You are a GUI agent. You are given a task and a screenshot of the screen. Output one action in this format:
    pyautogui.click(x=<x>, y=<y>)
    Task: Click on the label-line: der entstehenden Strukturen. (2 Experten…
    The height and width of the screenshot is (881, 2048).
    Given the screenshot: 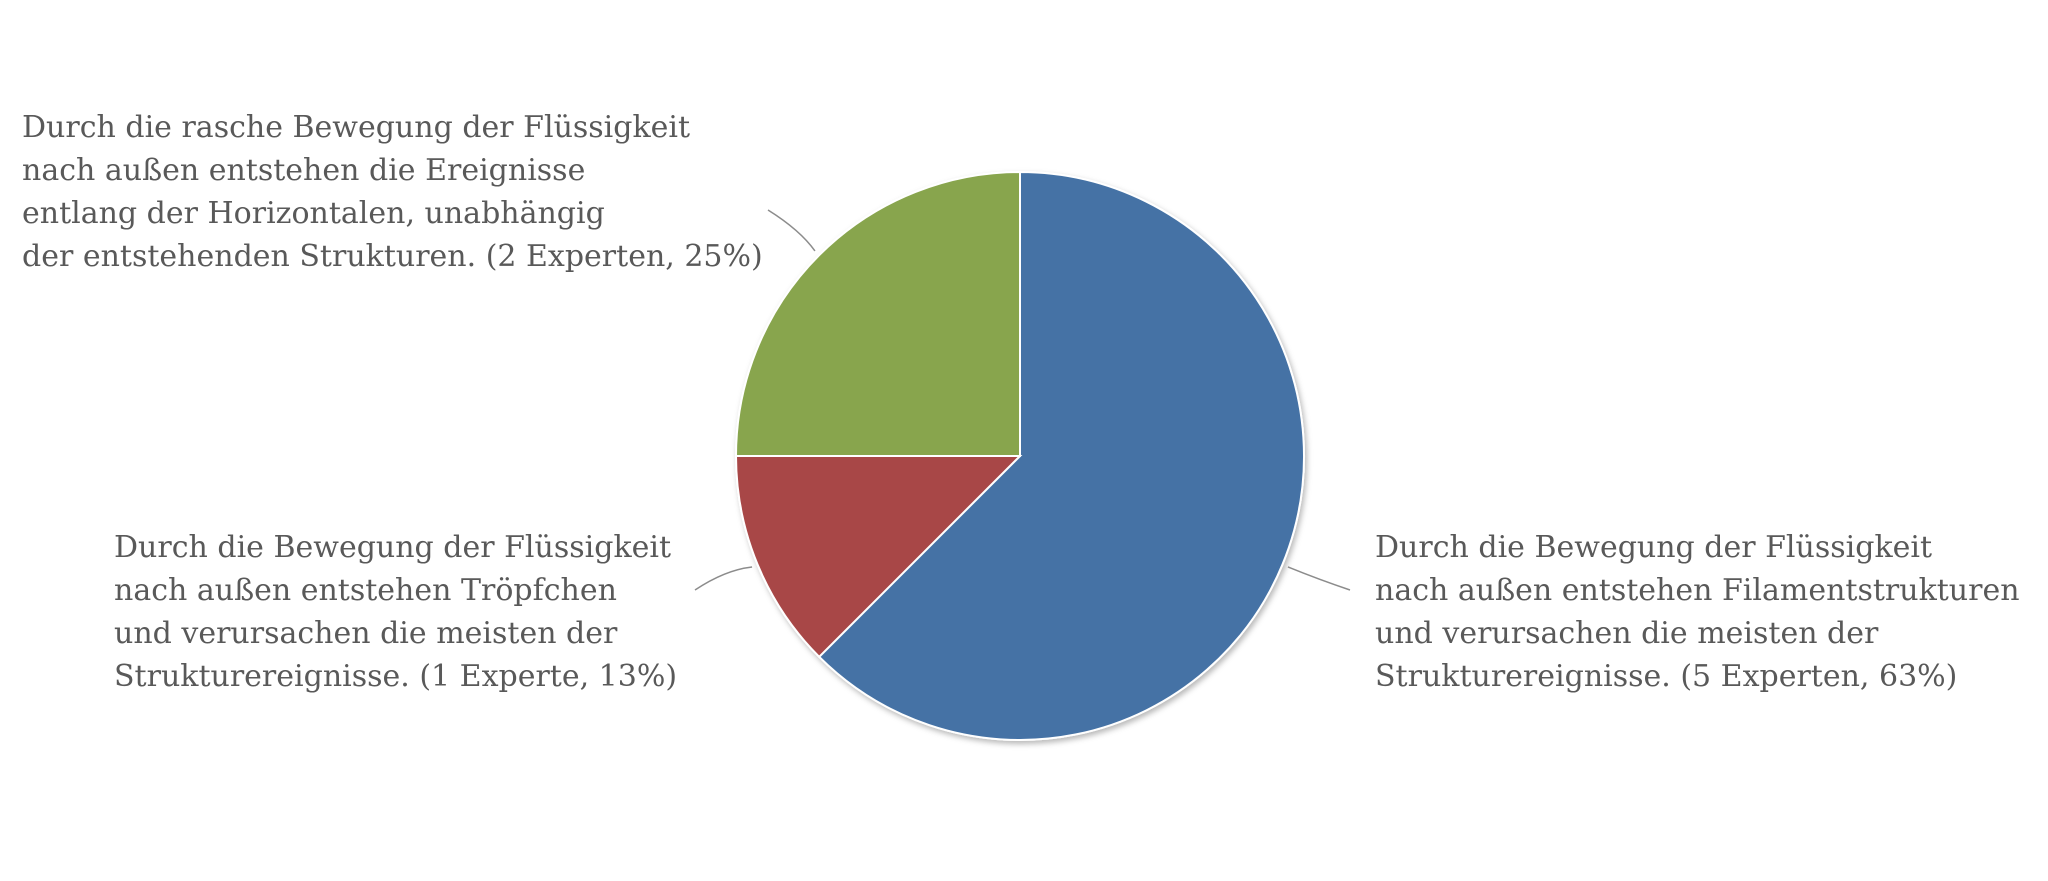 What is the action you would take?
    pyautogui.click(x=392, y=256)
    